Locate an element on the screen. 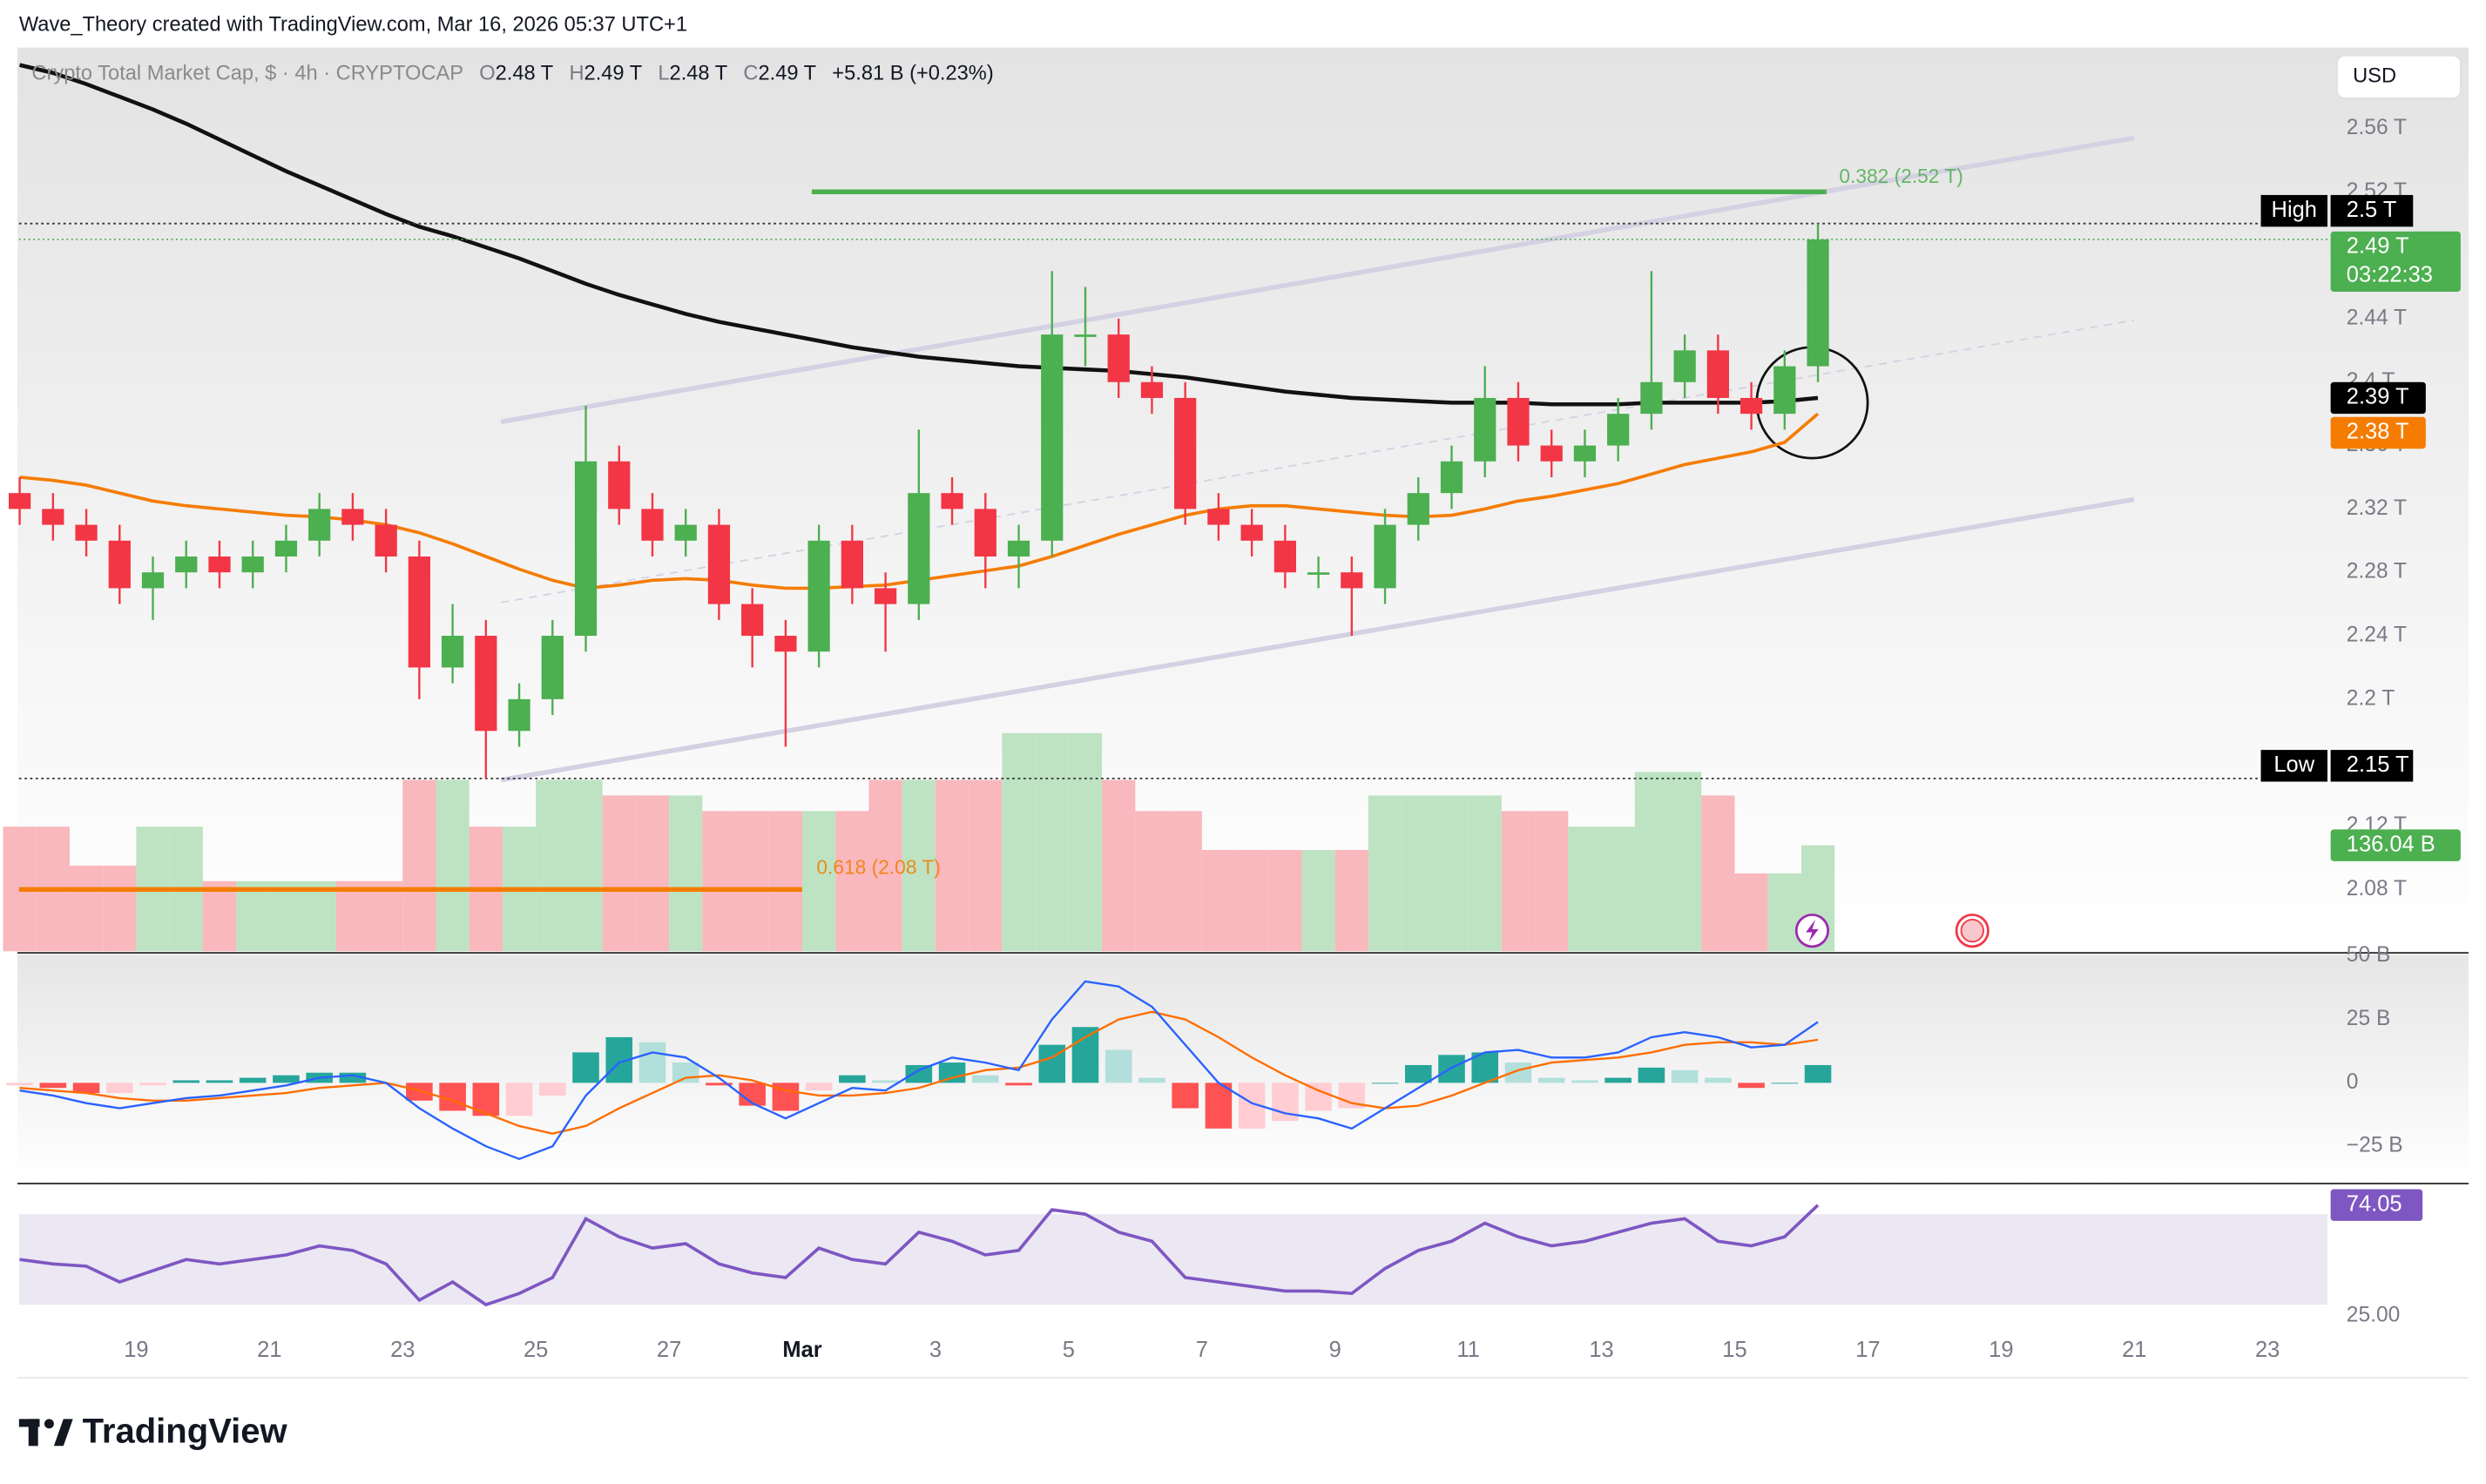 The height and width of the screenshot is (1484, 2486). legend-value: 2.48 T is located at coordinates (525, 74).